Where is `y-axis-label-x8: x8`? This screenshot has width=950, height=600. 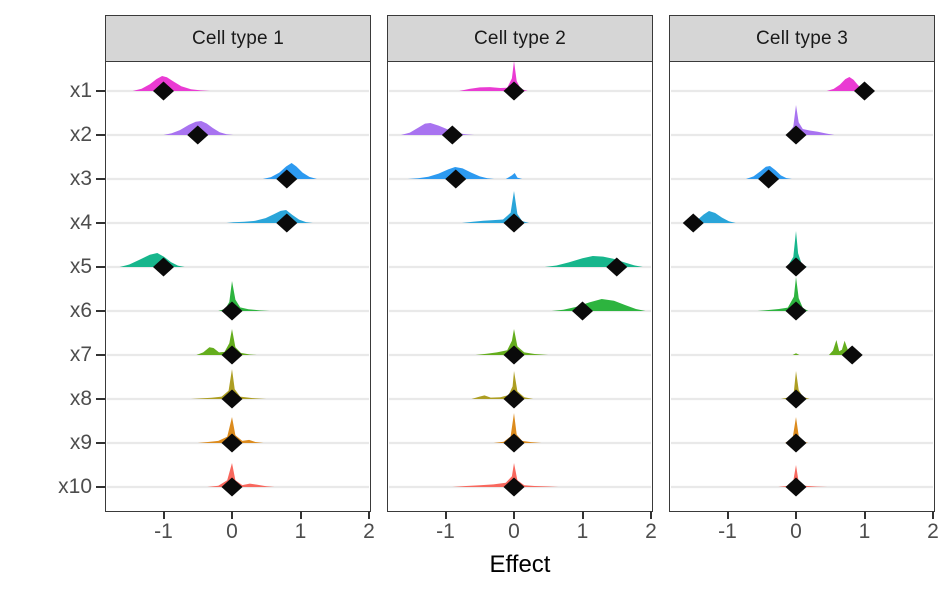 y-axis-label-x8: x8 is located at coordinates (80, 398).